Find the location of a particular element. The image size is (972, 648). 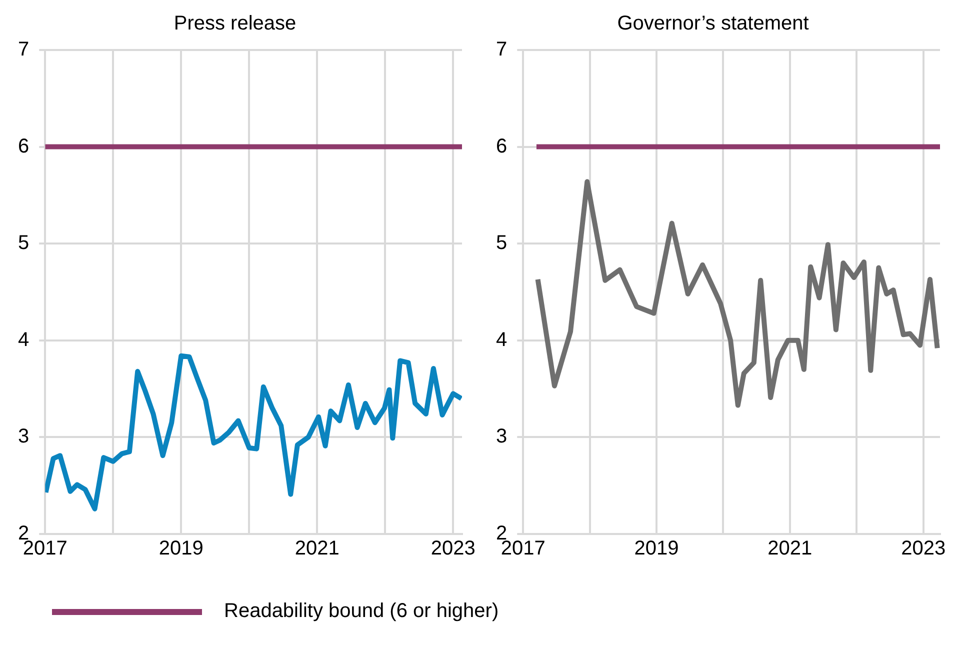

chart-title: Governor’s statement is located at coordinates (713, 23).